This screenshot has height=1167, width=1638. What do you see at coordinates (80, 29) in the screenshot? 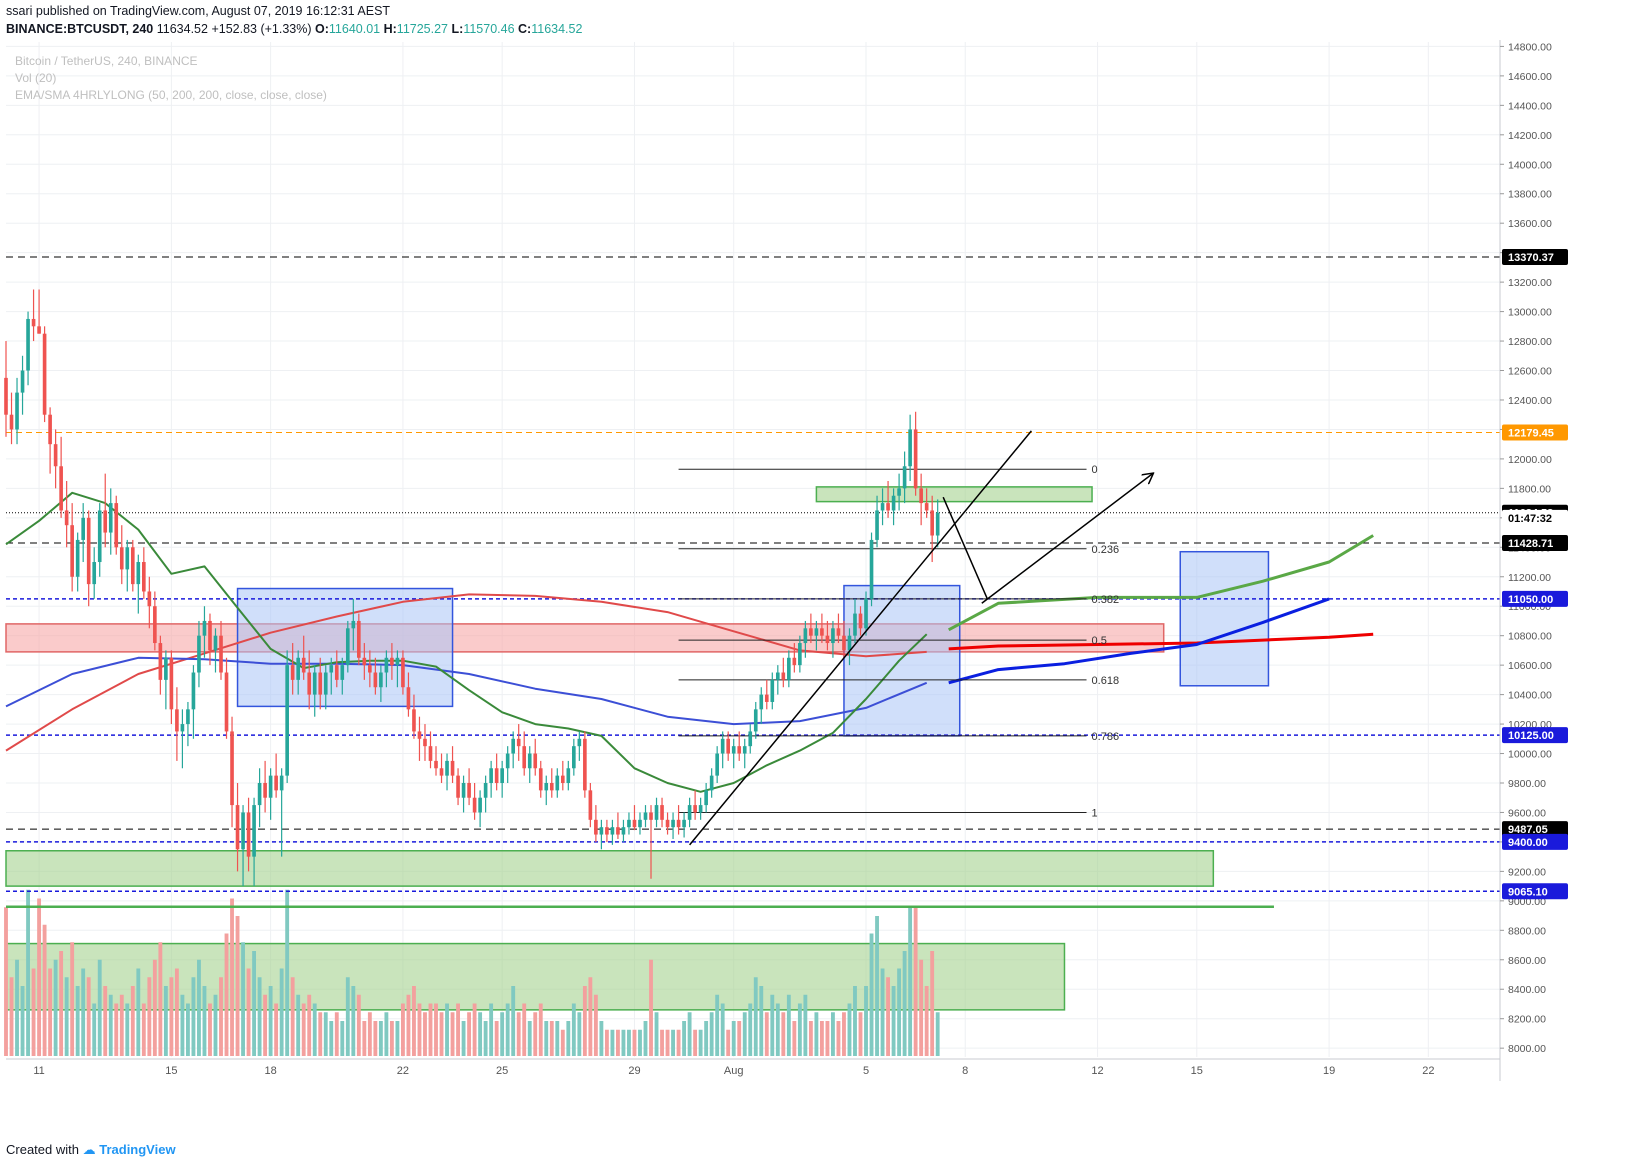
I see `symbol-label: BINANCE:BTCUSDT, 240` at bounding box center [80, 29].